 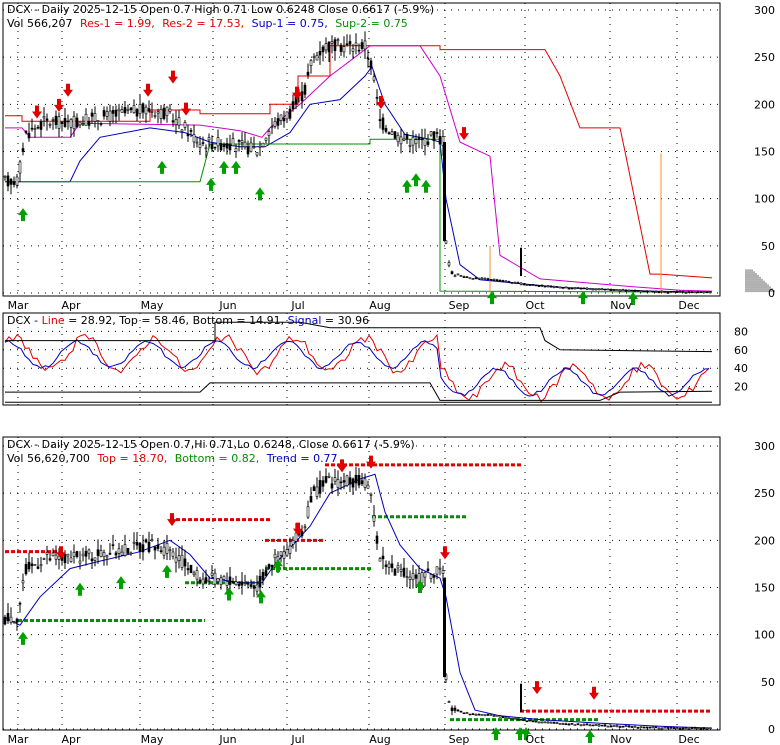 What do you see at coordinates (756, 283) in the screenshot?
I see `volume-profile-bar` at bounding box center [756, 283].